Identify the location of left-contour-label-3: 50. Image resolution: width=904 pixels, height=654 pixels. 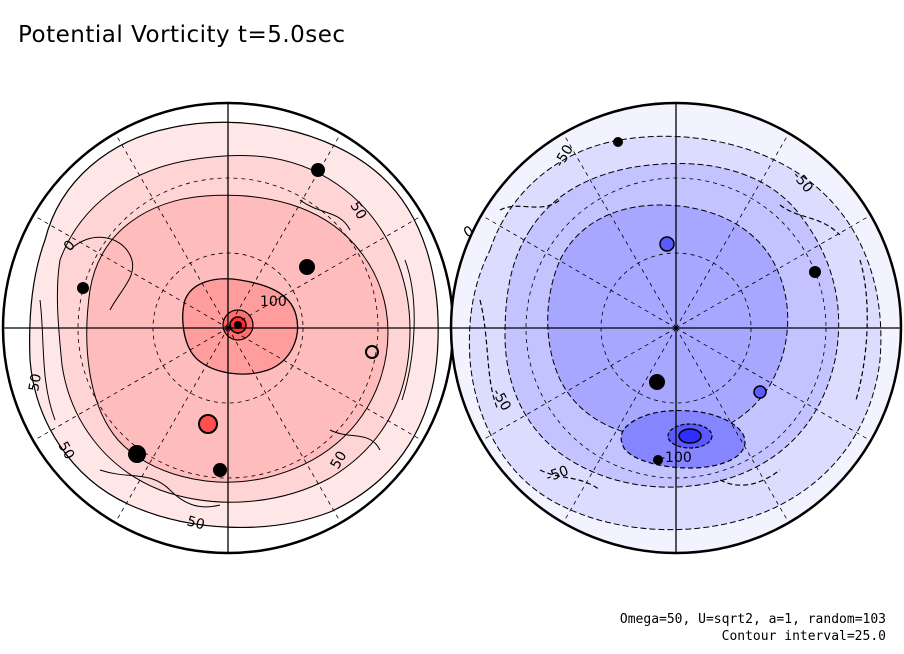
(66, 450).